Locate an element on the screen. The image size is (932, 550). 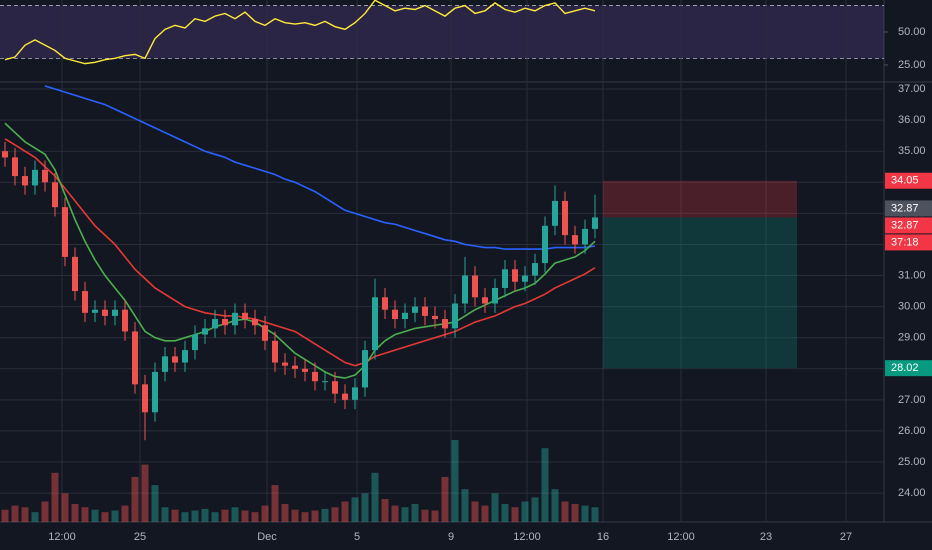
rsi-tick-label: 50.00 is located at coordinates (912, 32).